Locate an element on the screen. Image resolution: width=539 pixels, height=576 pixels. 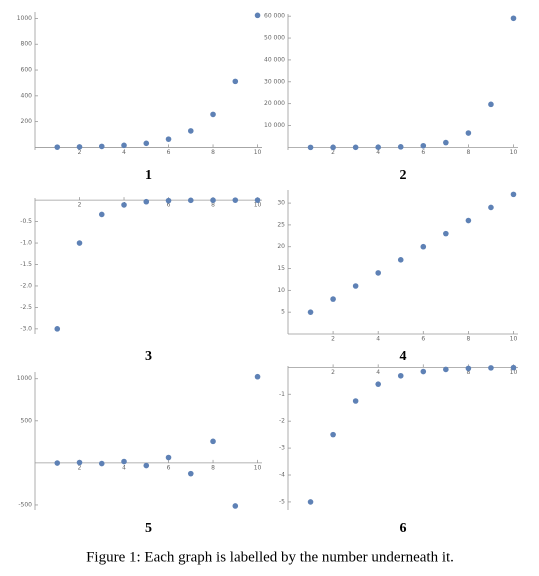
y-tick-label: 800 is located at coordinates (27, 44).